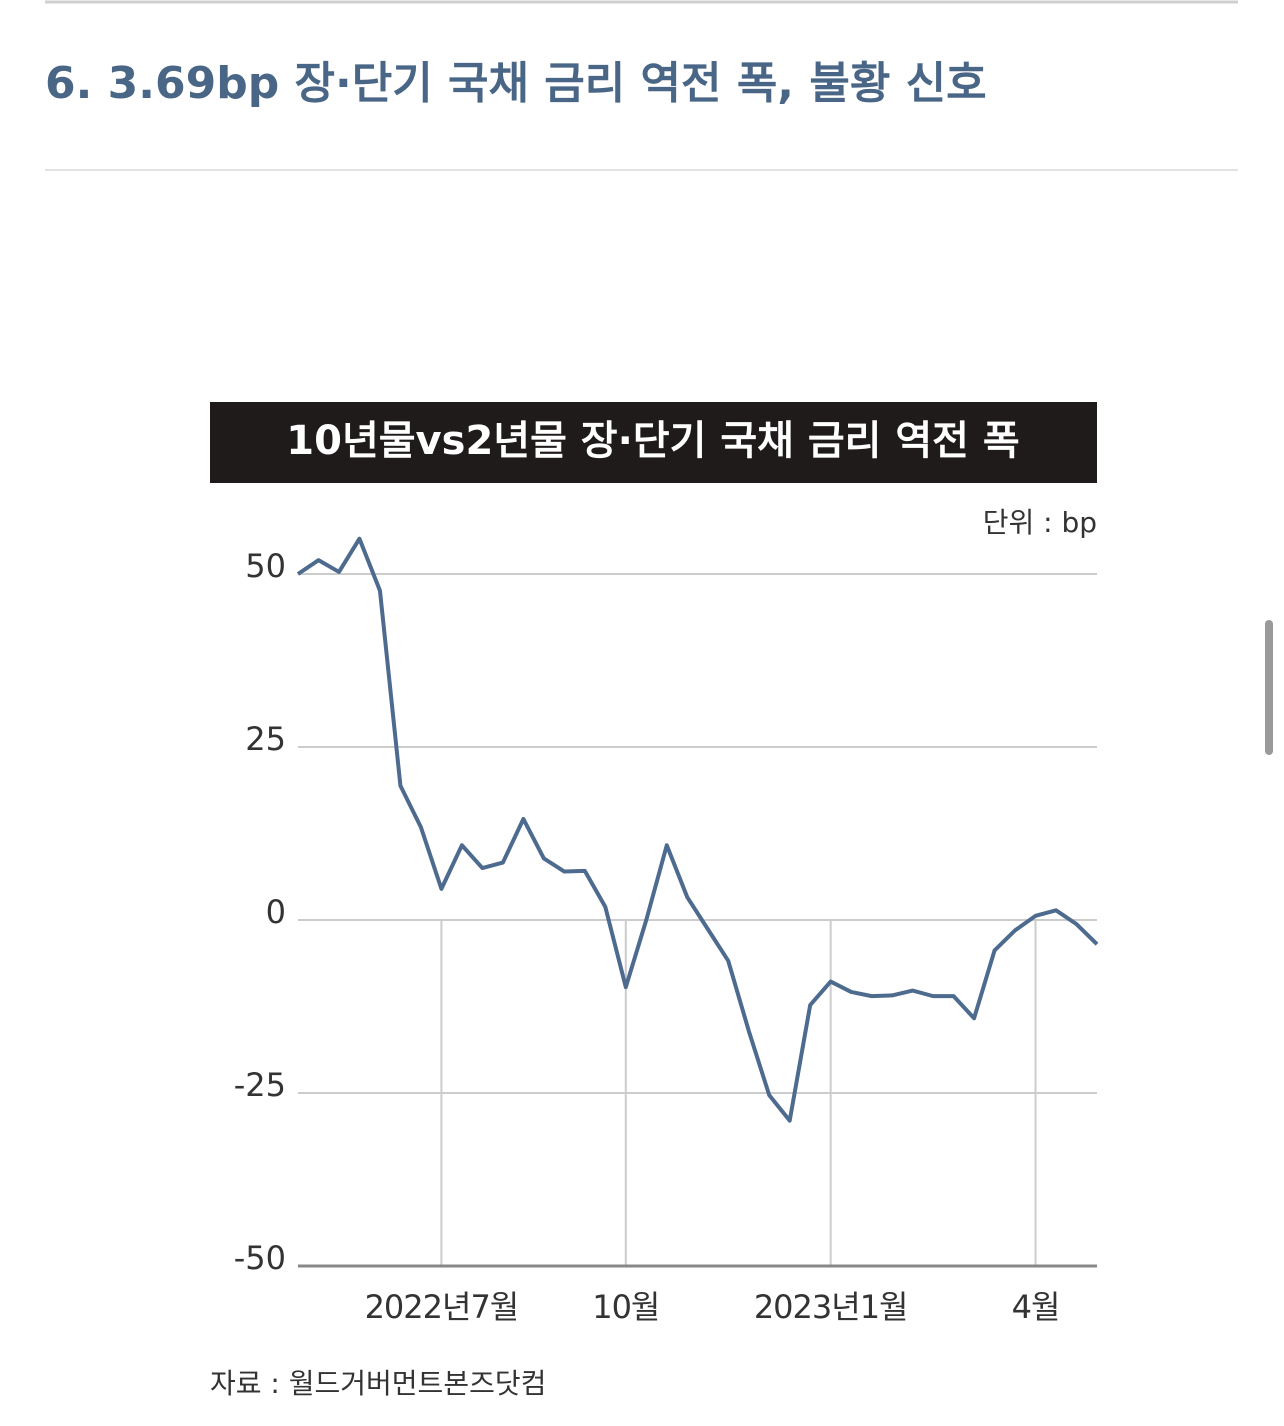 The height and width of the screenshot is (1426, 1284). Describe the element at coordinates (378, 1383) in the screenshot. I see `source: 자료 : 월드거버먼트본즈닷컴` at that location.